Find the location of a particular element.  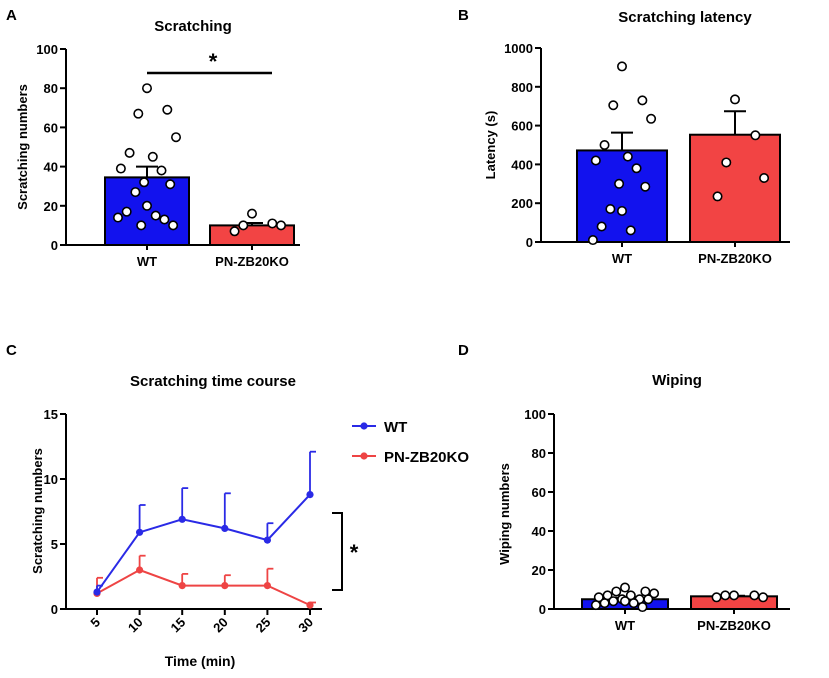

y-tick-label: 400 is located at coordinates (522, 164).